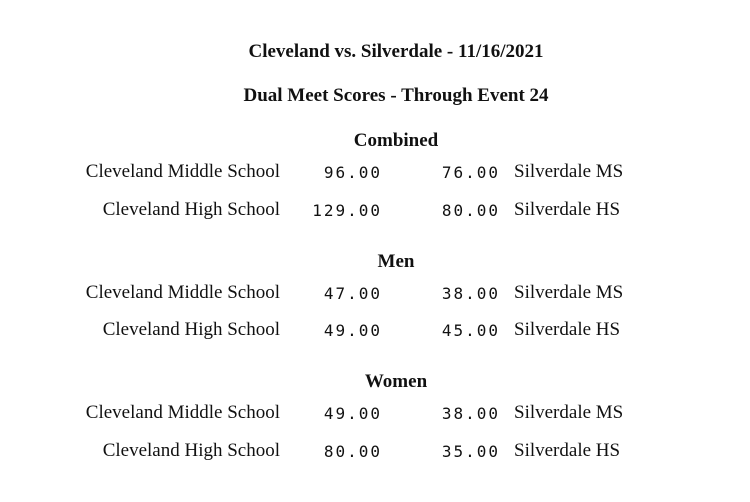 The width and height of the screenshot is (750, 502). Describe the element at coordinates (470, 451) in the screenshot. I see `away-team-score: 35.00` at that location.